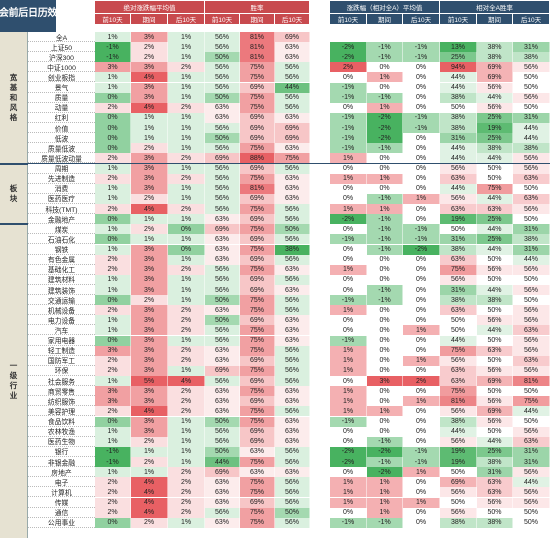  I want to click on row-label: 家用电器, so click(61, 340).